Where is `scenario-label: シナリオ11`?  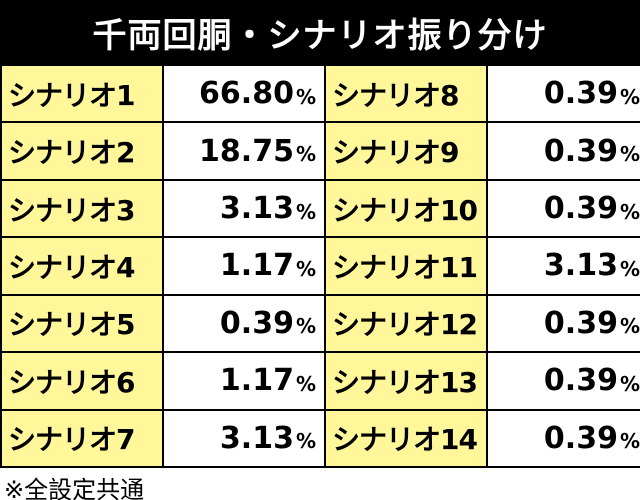
scenario-label: シナリオ11 is located at coordinates (406, 266).